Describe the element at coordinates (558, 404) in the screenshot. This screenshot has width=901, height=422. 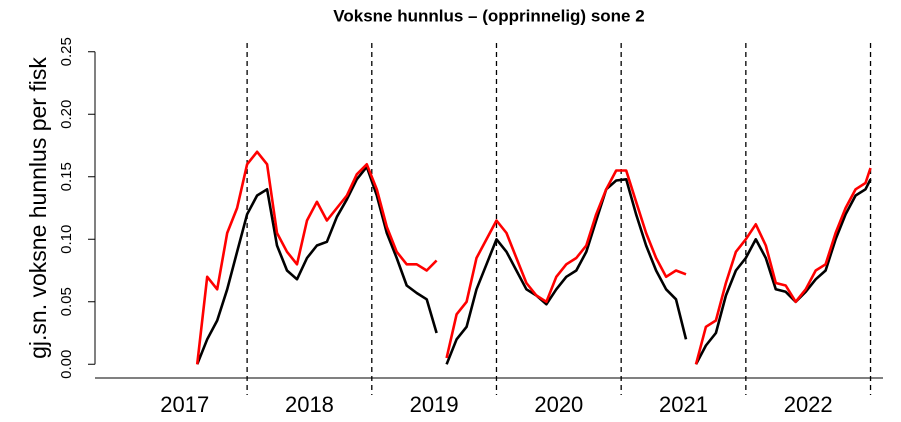
I see `x-tick-label: 2020` at that location.